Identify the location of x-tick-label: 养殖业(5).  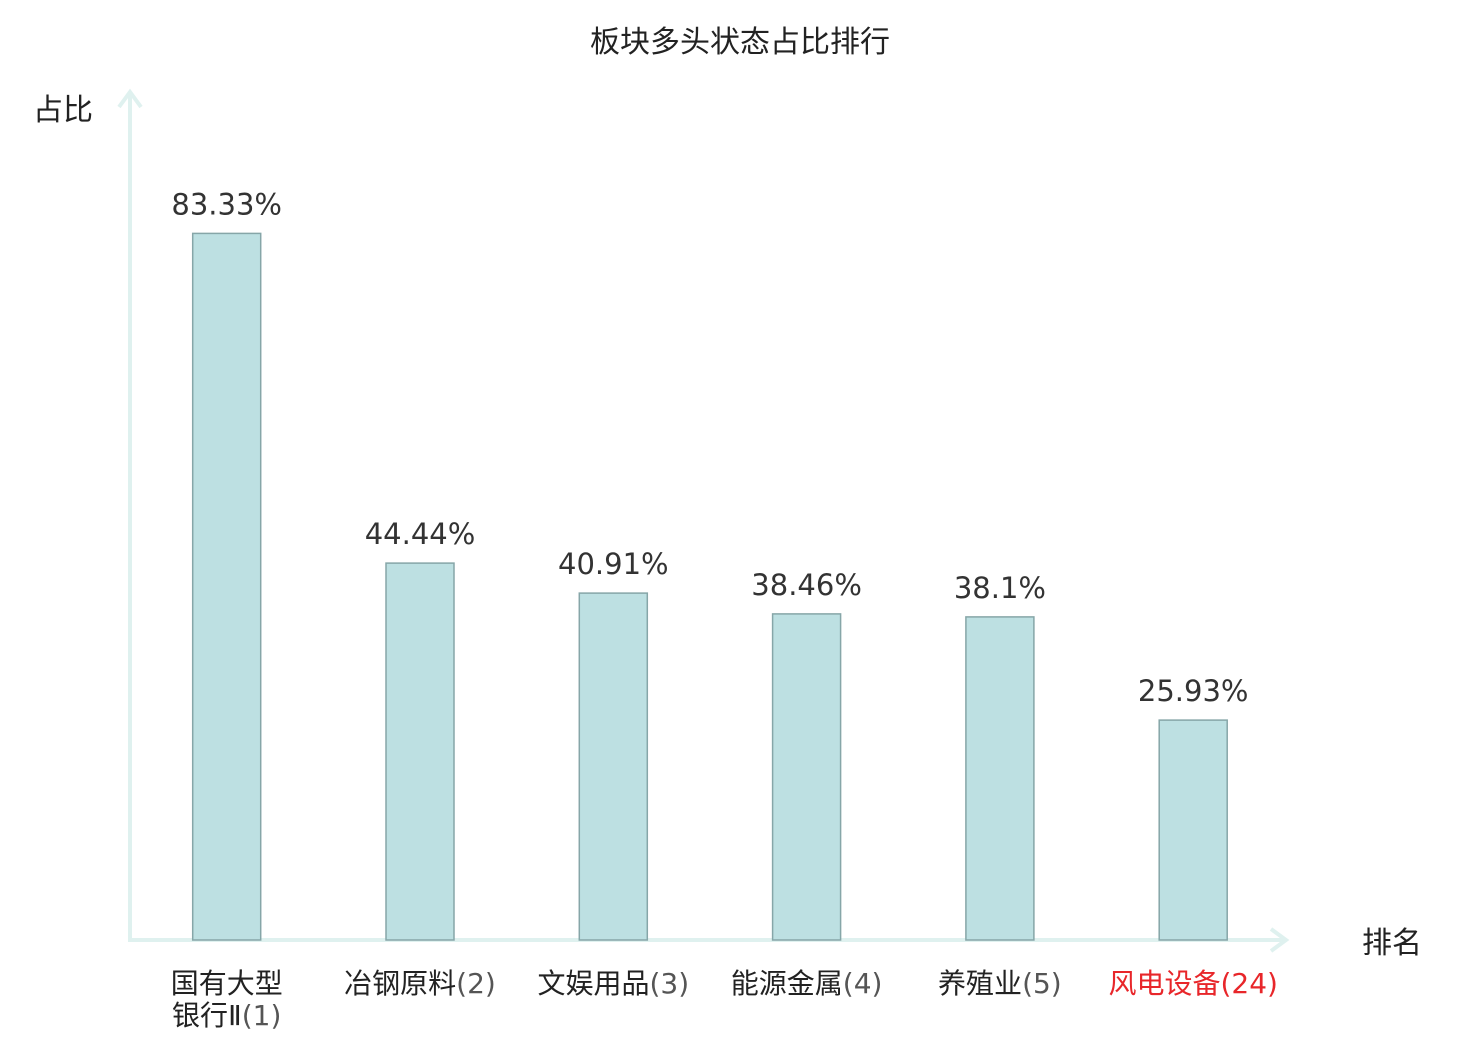
(1000, 983).